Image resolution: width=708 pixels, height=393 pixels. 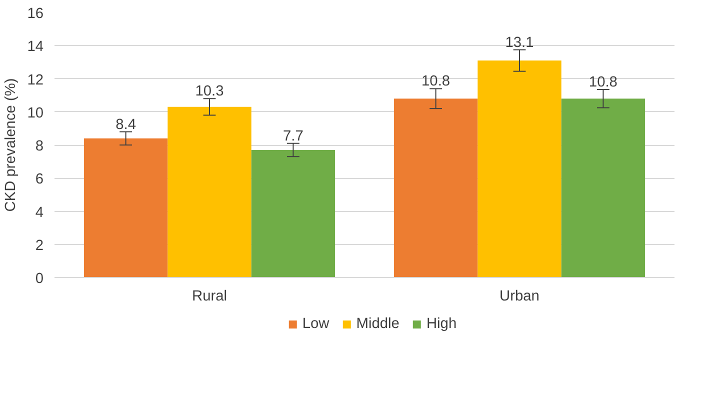 I want to click on legend-label: Middle, so click(x=378, y=324).